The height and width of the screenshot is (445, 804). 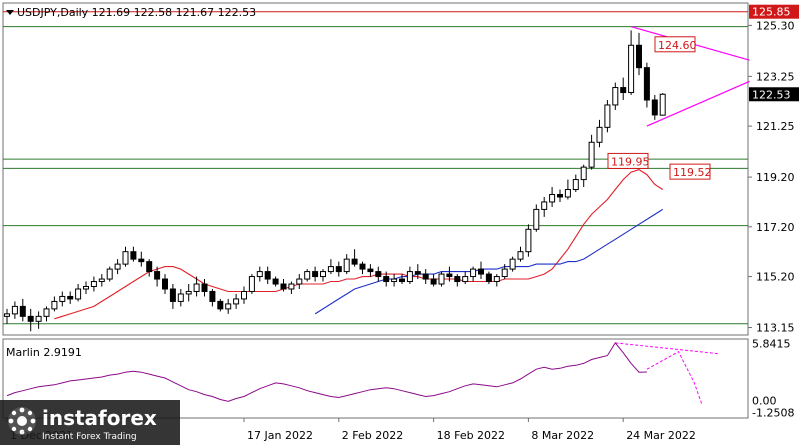 I want to click on x-tick-label: 8 Mar 2022, so click(x=562, y=435).